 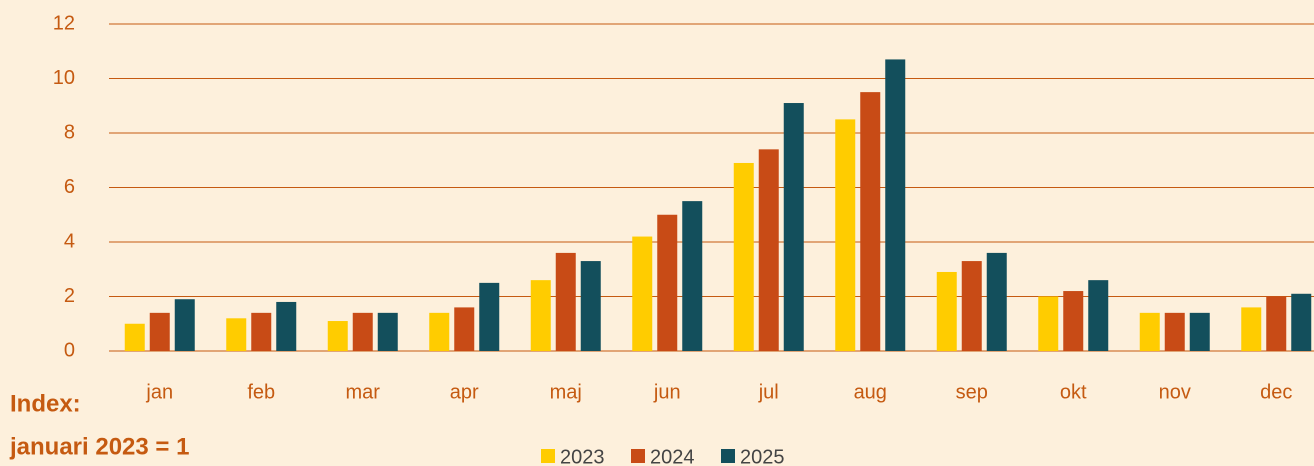 What do you see at coordinates (64, 23) in the screenshot?
I see `y-tick-label: 12` at bounding box center [64, 23].